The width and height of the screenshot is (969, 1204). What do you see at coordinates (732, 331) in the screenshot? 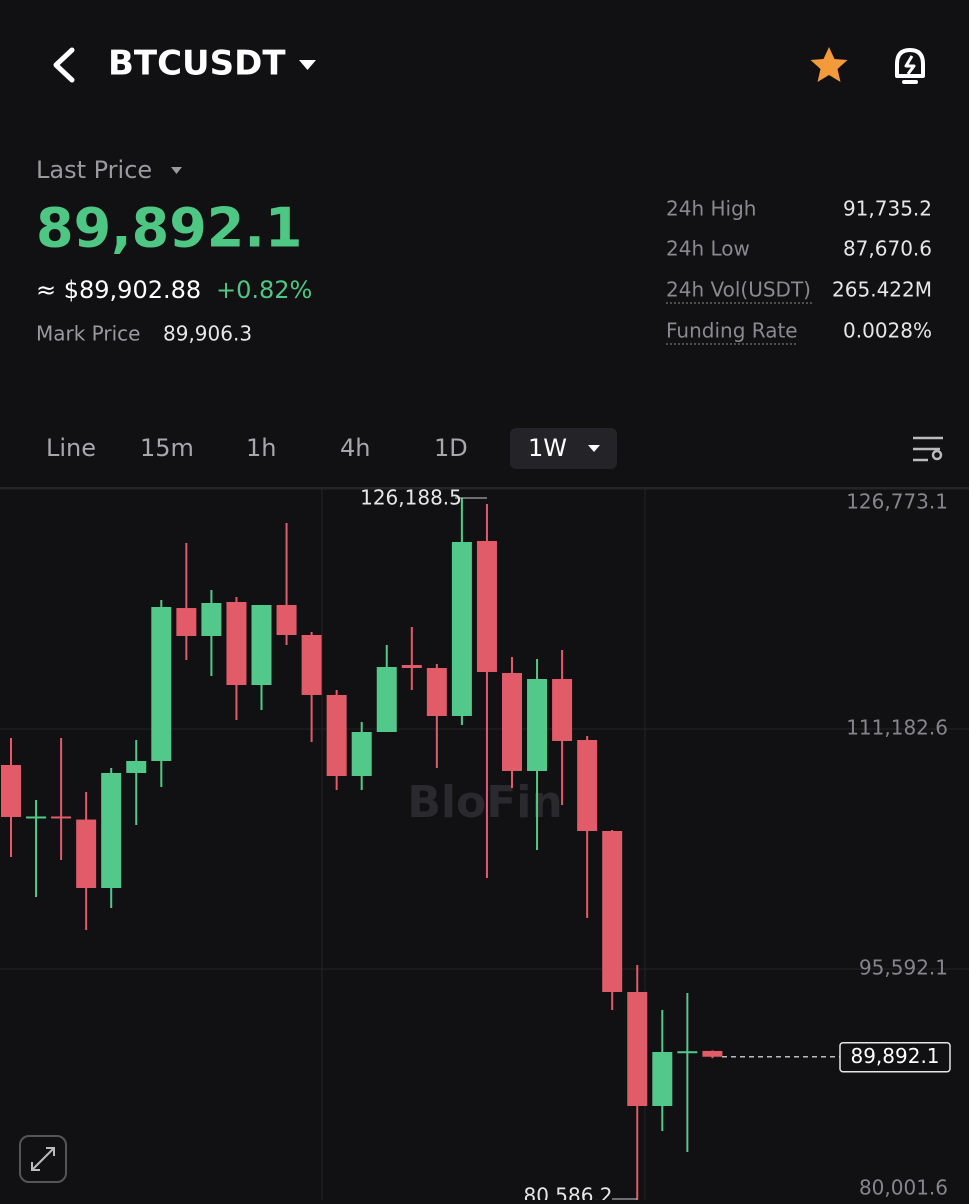
I see `stat-label: Funding Rate` at bounding box center [732, 331].